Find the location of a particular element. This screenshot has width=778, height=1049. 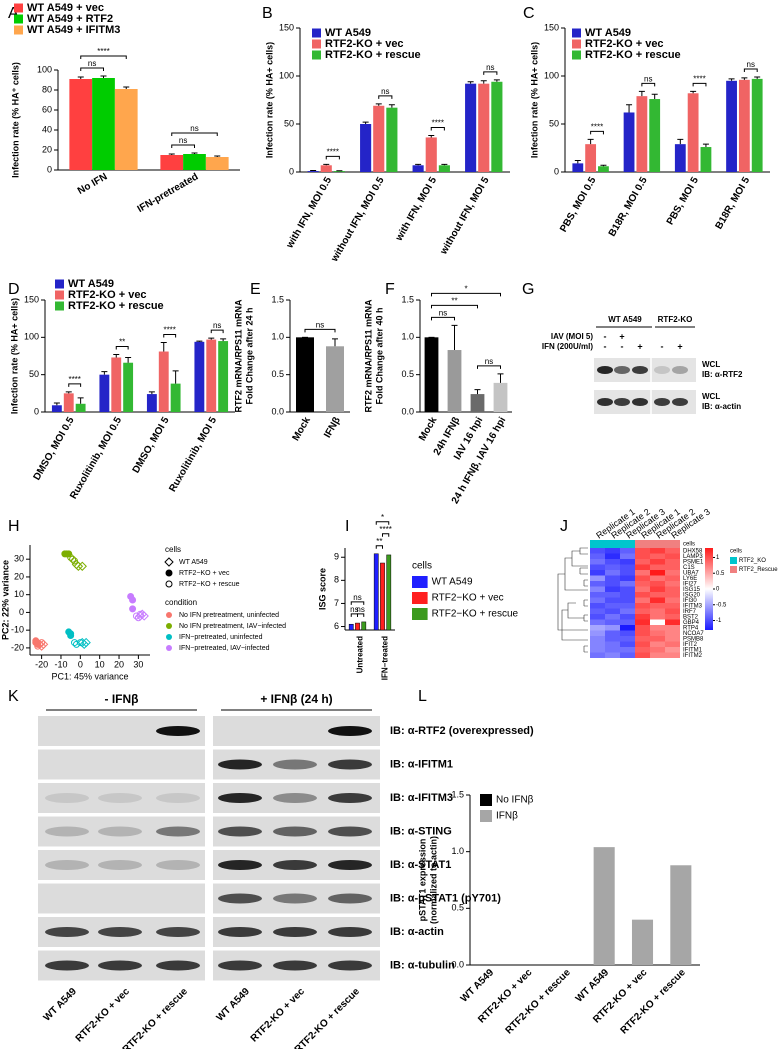

antibody-label: IB: α-IFITM3 is located at coordinates (421, 798).